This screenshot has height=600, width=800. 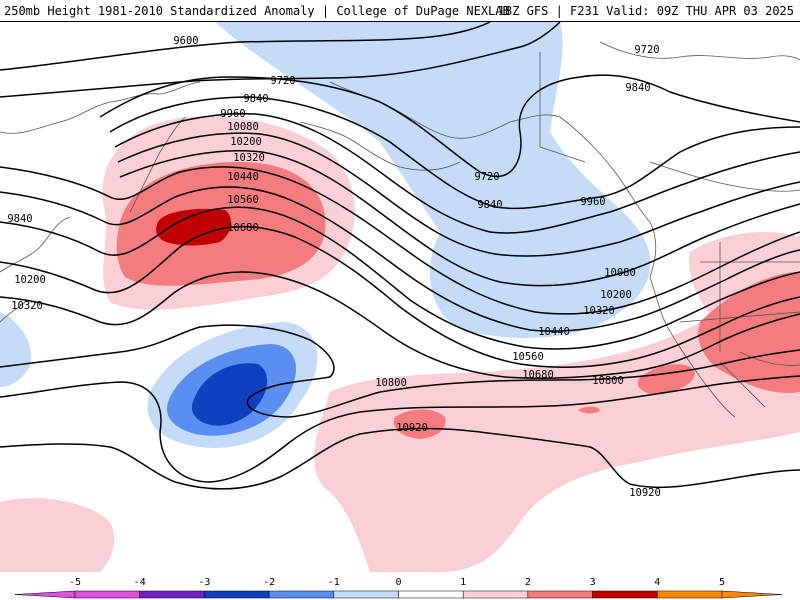 What do you see at coordinates (269, 582) in the screenshot?
I see `colorbar-tick-label: -2` at bounding box center [269, 582].